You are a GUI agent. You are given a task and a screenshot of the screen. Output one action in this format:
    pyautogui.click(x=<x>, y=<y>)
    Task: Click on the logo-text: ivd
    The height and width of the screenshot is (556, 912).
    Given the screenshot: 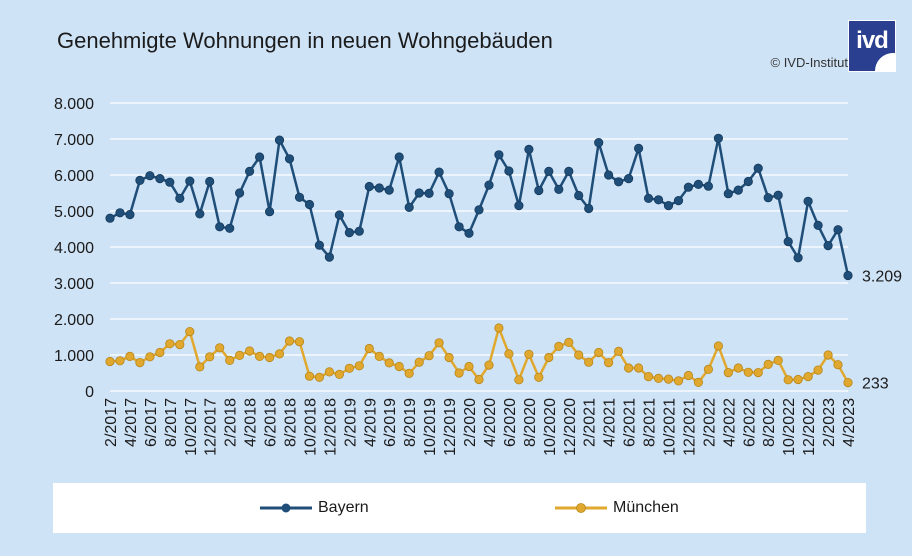 What is the action you would take?
    pyautogui.click(x=872, y=40)
    